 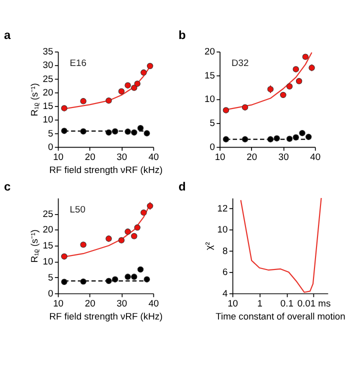 I want to click on y-tick-label: 6, so click(x=225, y=272).